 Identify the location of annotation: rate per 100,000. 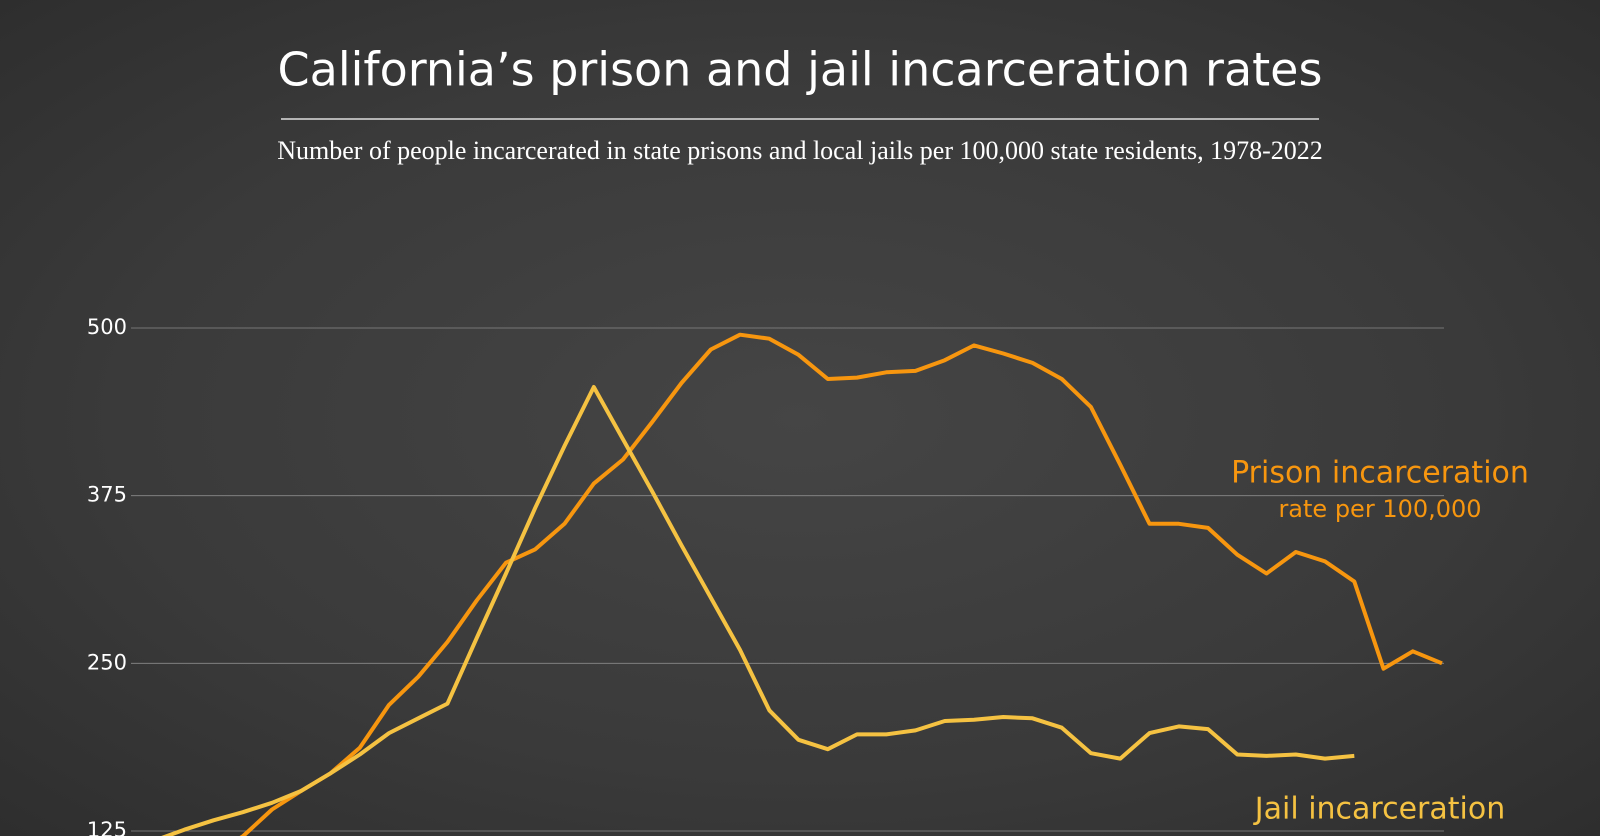
(1379, 509).